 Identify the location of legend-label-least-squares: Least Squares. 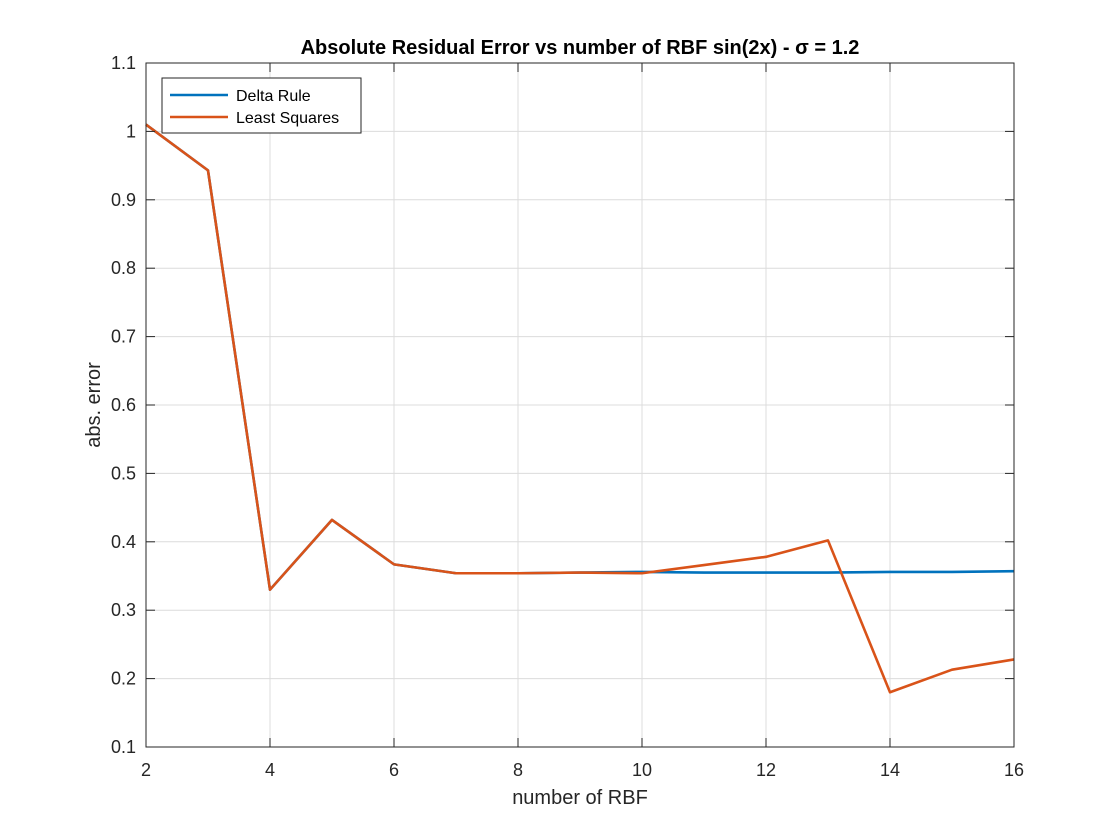
(287, 118).